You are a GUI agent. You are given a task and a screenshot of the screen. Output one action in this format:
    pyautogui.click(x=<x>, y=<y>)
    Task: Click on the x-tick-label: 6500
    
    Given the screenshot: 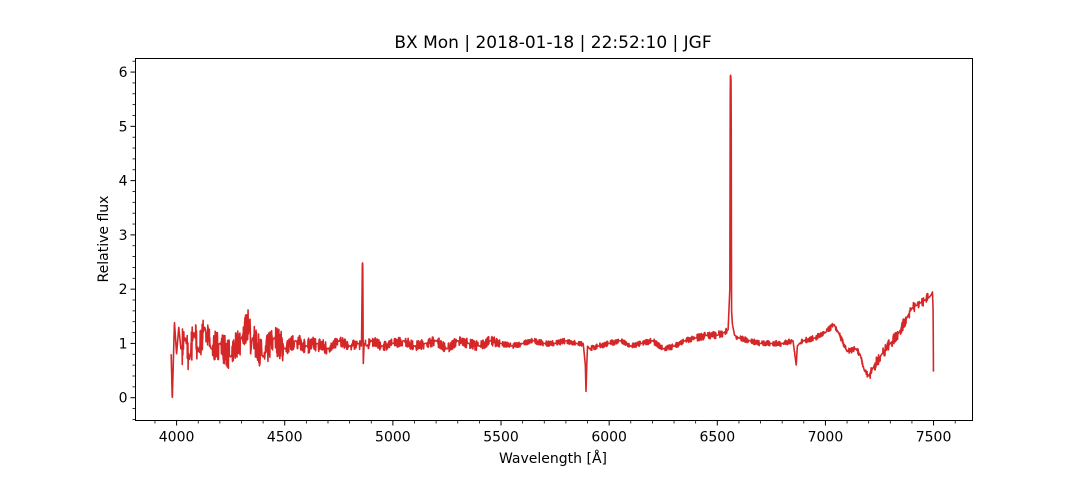 What is the action you would take?
    pyautogui.click(x=717, y=438)
    